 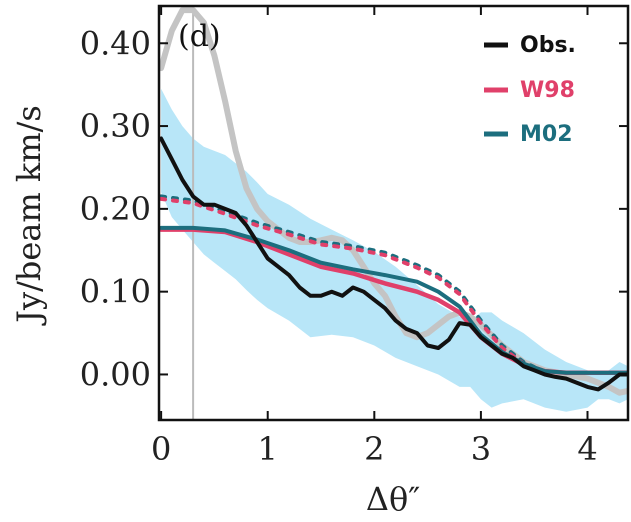 I want to click on y-tick-label: 0.30, so click(x=115, y=126).